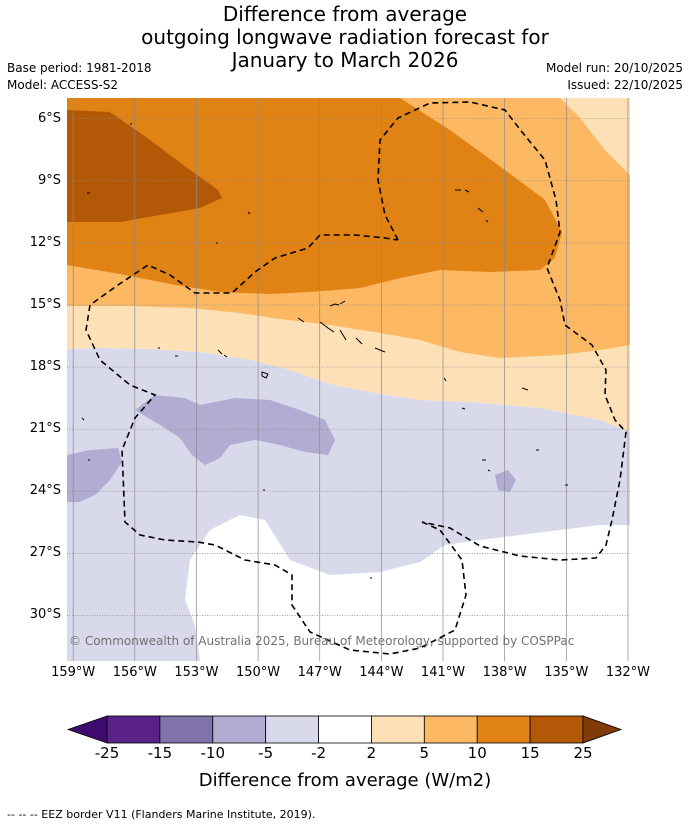 The image size is (690, 827). I want to click on band-neg5-neg10-c, so click(505, 481).